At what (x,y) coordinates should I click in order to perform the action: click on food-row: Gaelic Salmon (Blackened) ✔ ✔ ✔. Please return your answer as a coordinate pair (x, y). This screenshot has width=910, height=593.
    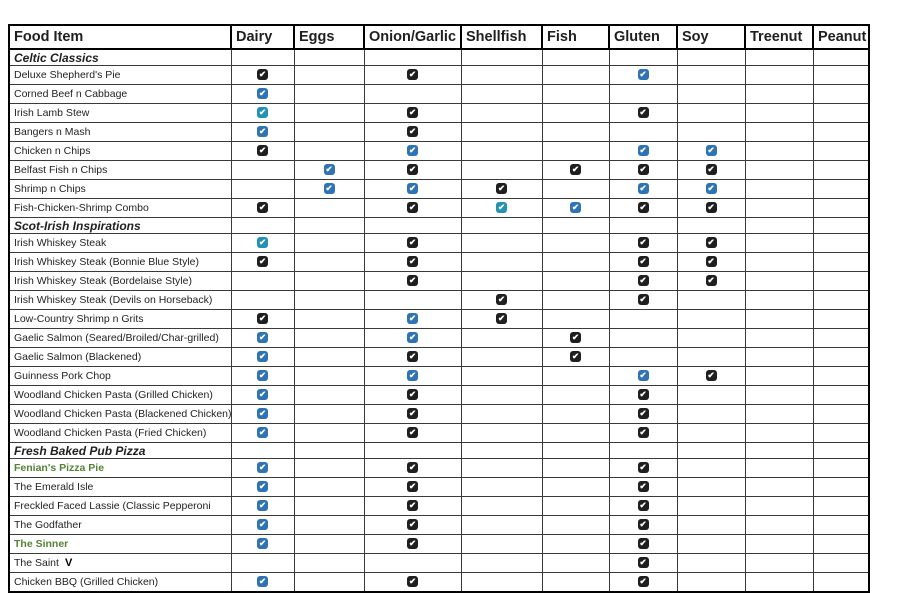
    Looking at the image, I should click on (439, 357).